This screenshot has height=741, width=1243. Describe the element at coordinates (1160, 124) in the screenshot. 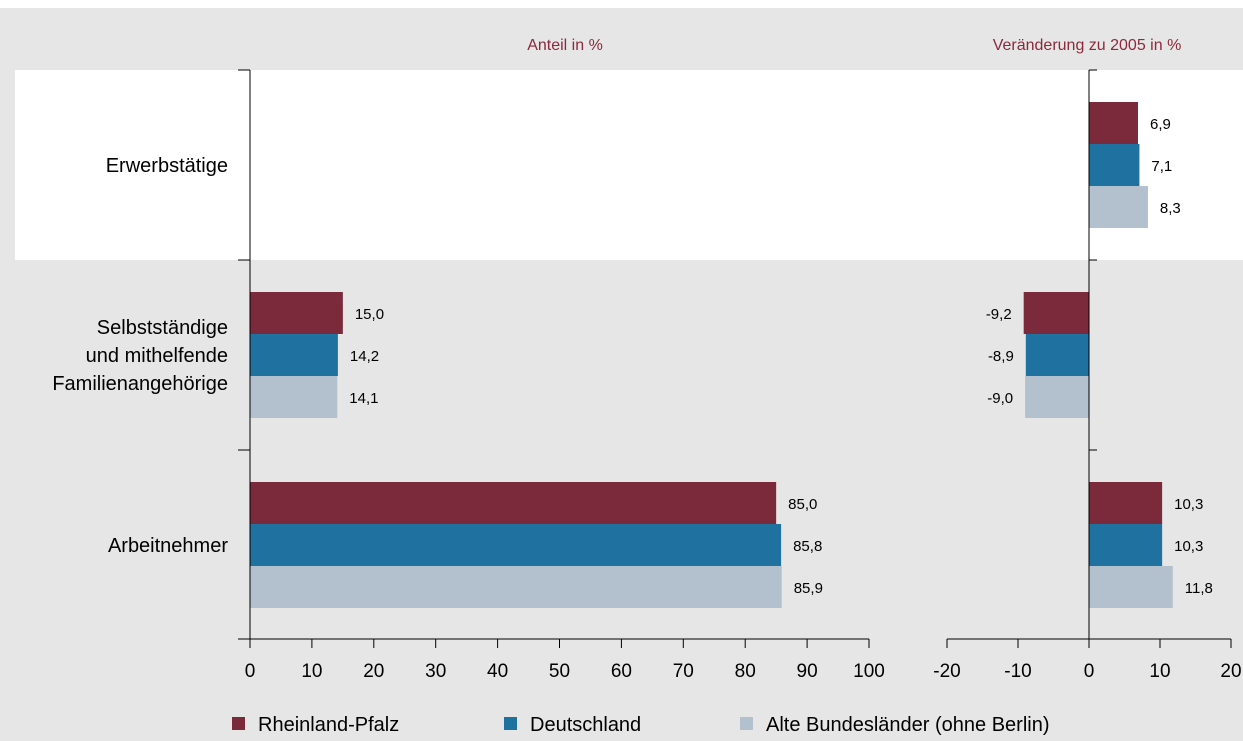

I see `data-label: 6,9` at that location.